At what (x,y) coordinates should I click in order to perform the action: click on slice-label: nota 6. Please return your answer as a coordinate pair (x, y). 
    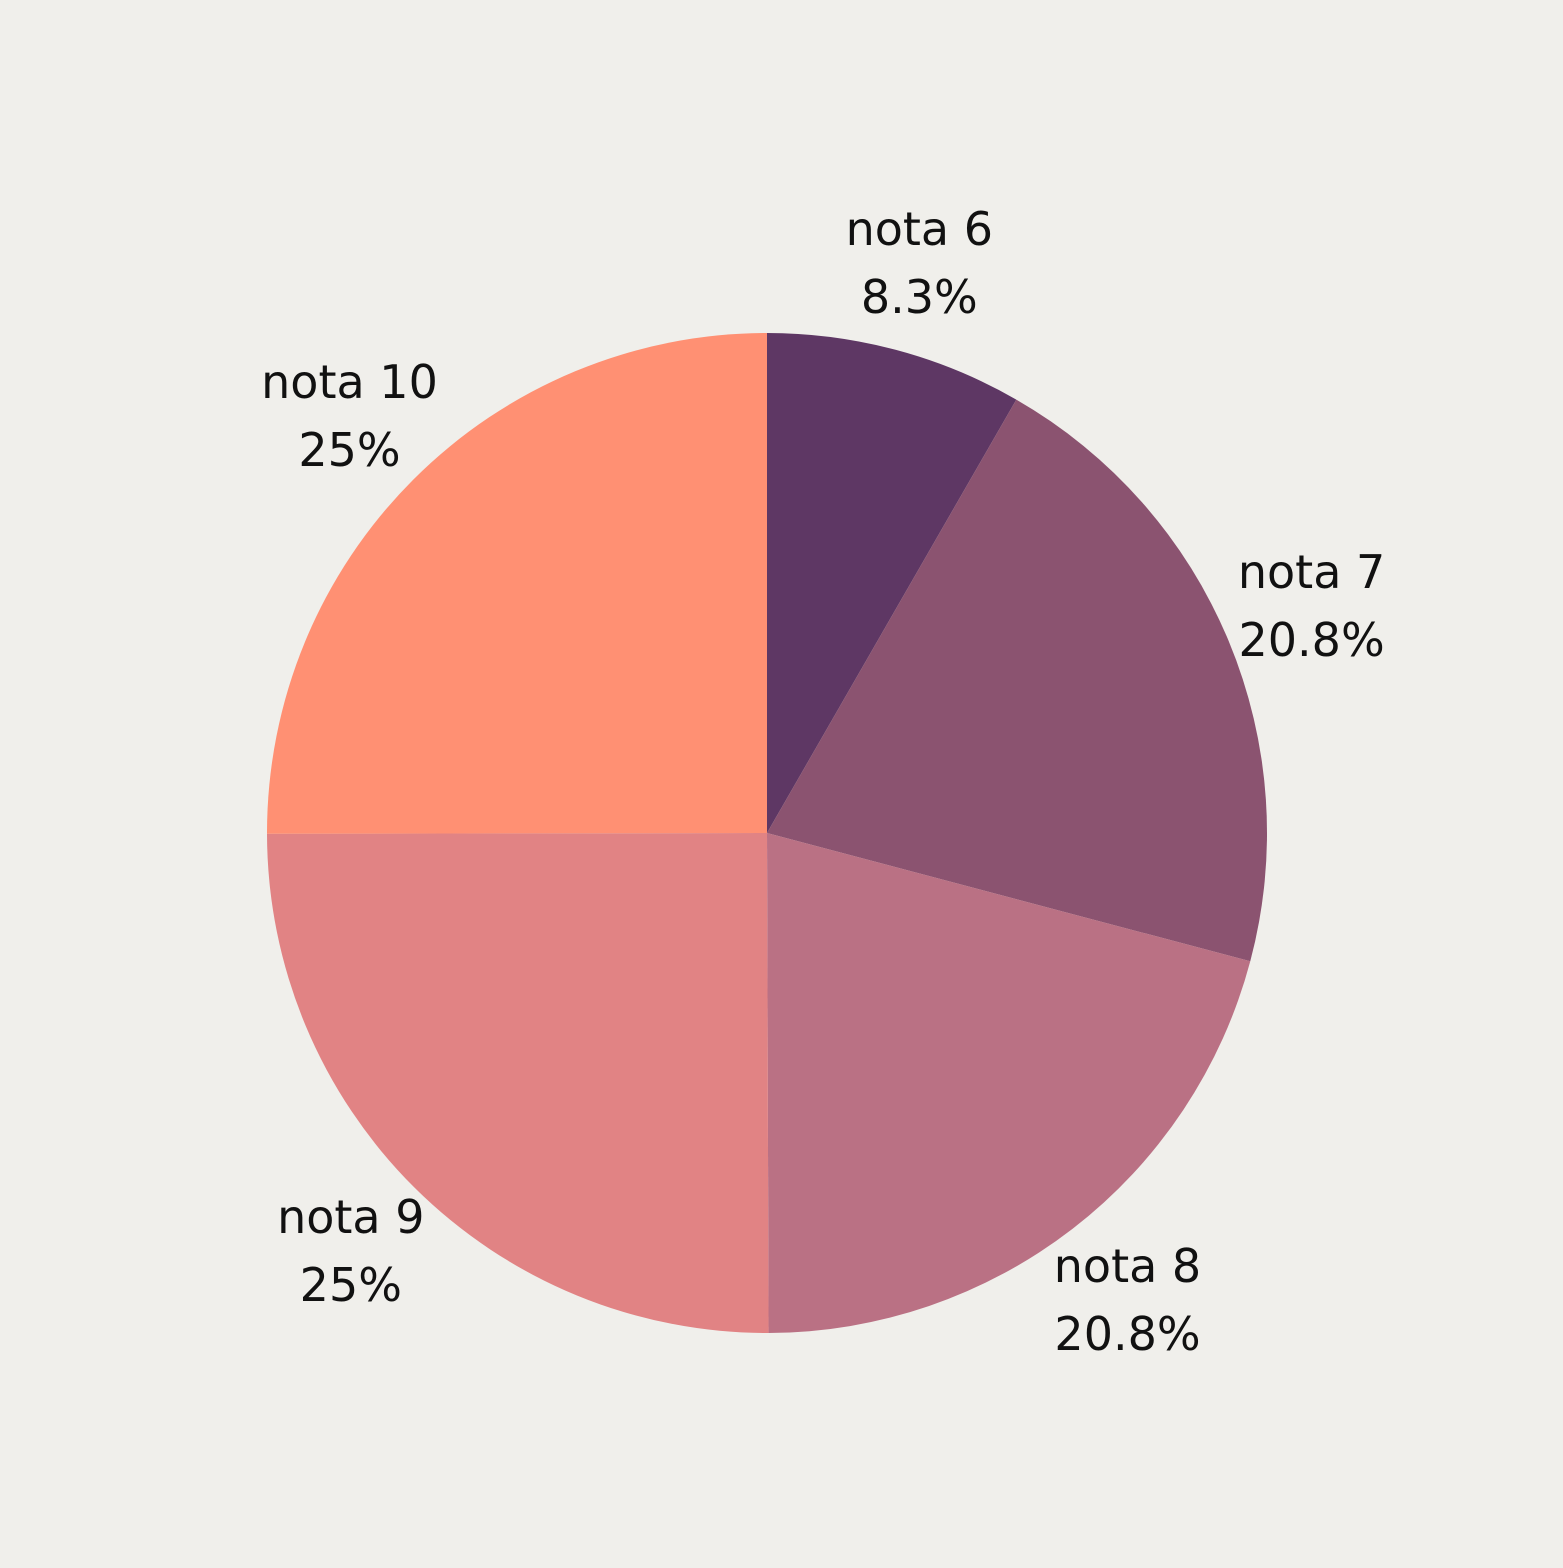
    Looking at the image, I should click on (919, 229).